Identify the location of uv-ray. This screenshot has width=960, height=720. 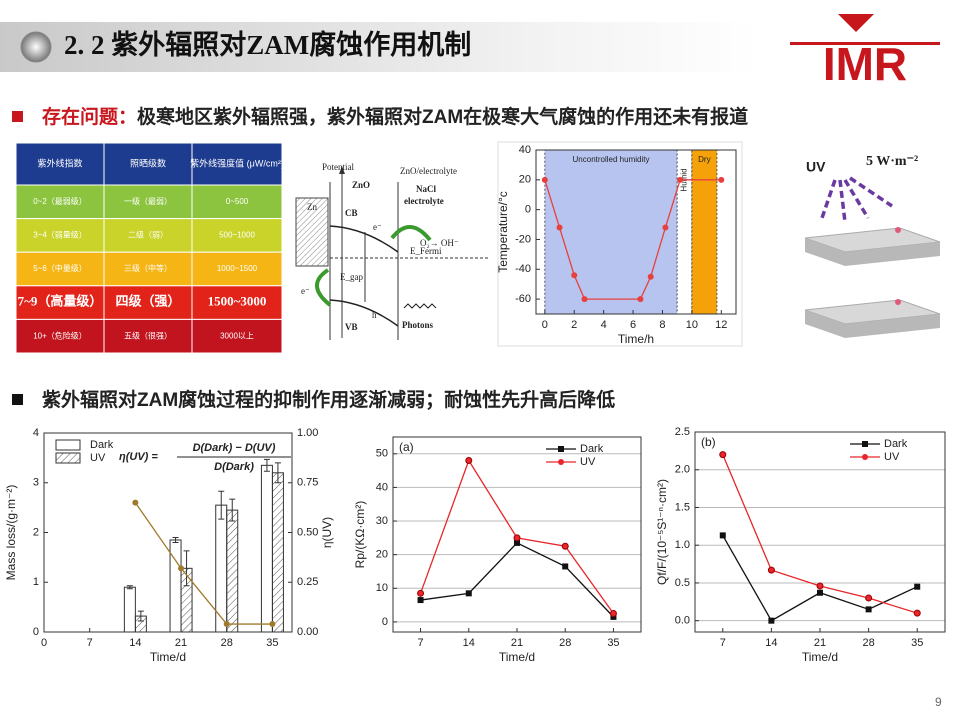
(842, 201).